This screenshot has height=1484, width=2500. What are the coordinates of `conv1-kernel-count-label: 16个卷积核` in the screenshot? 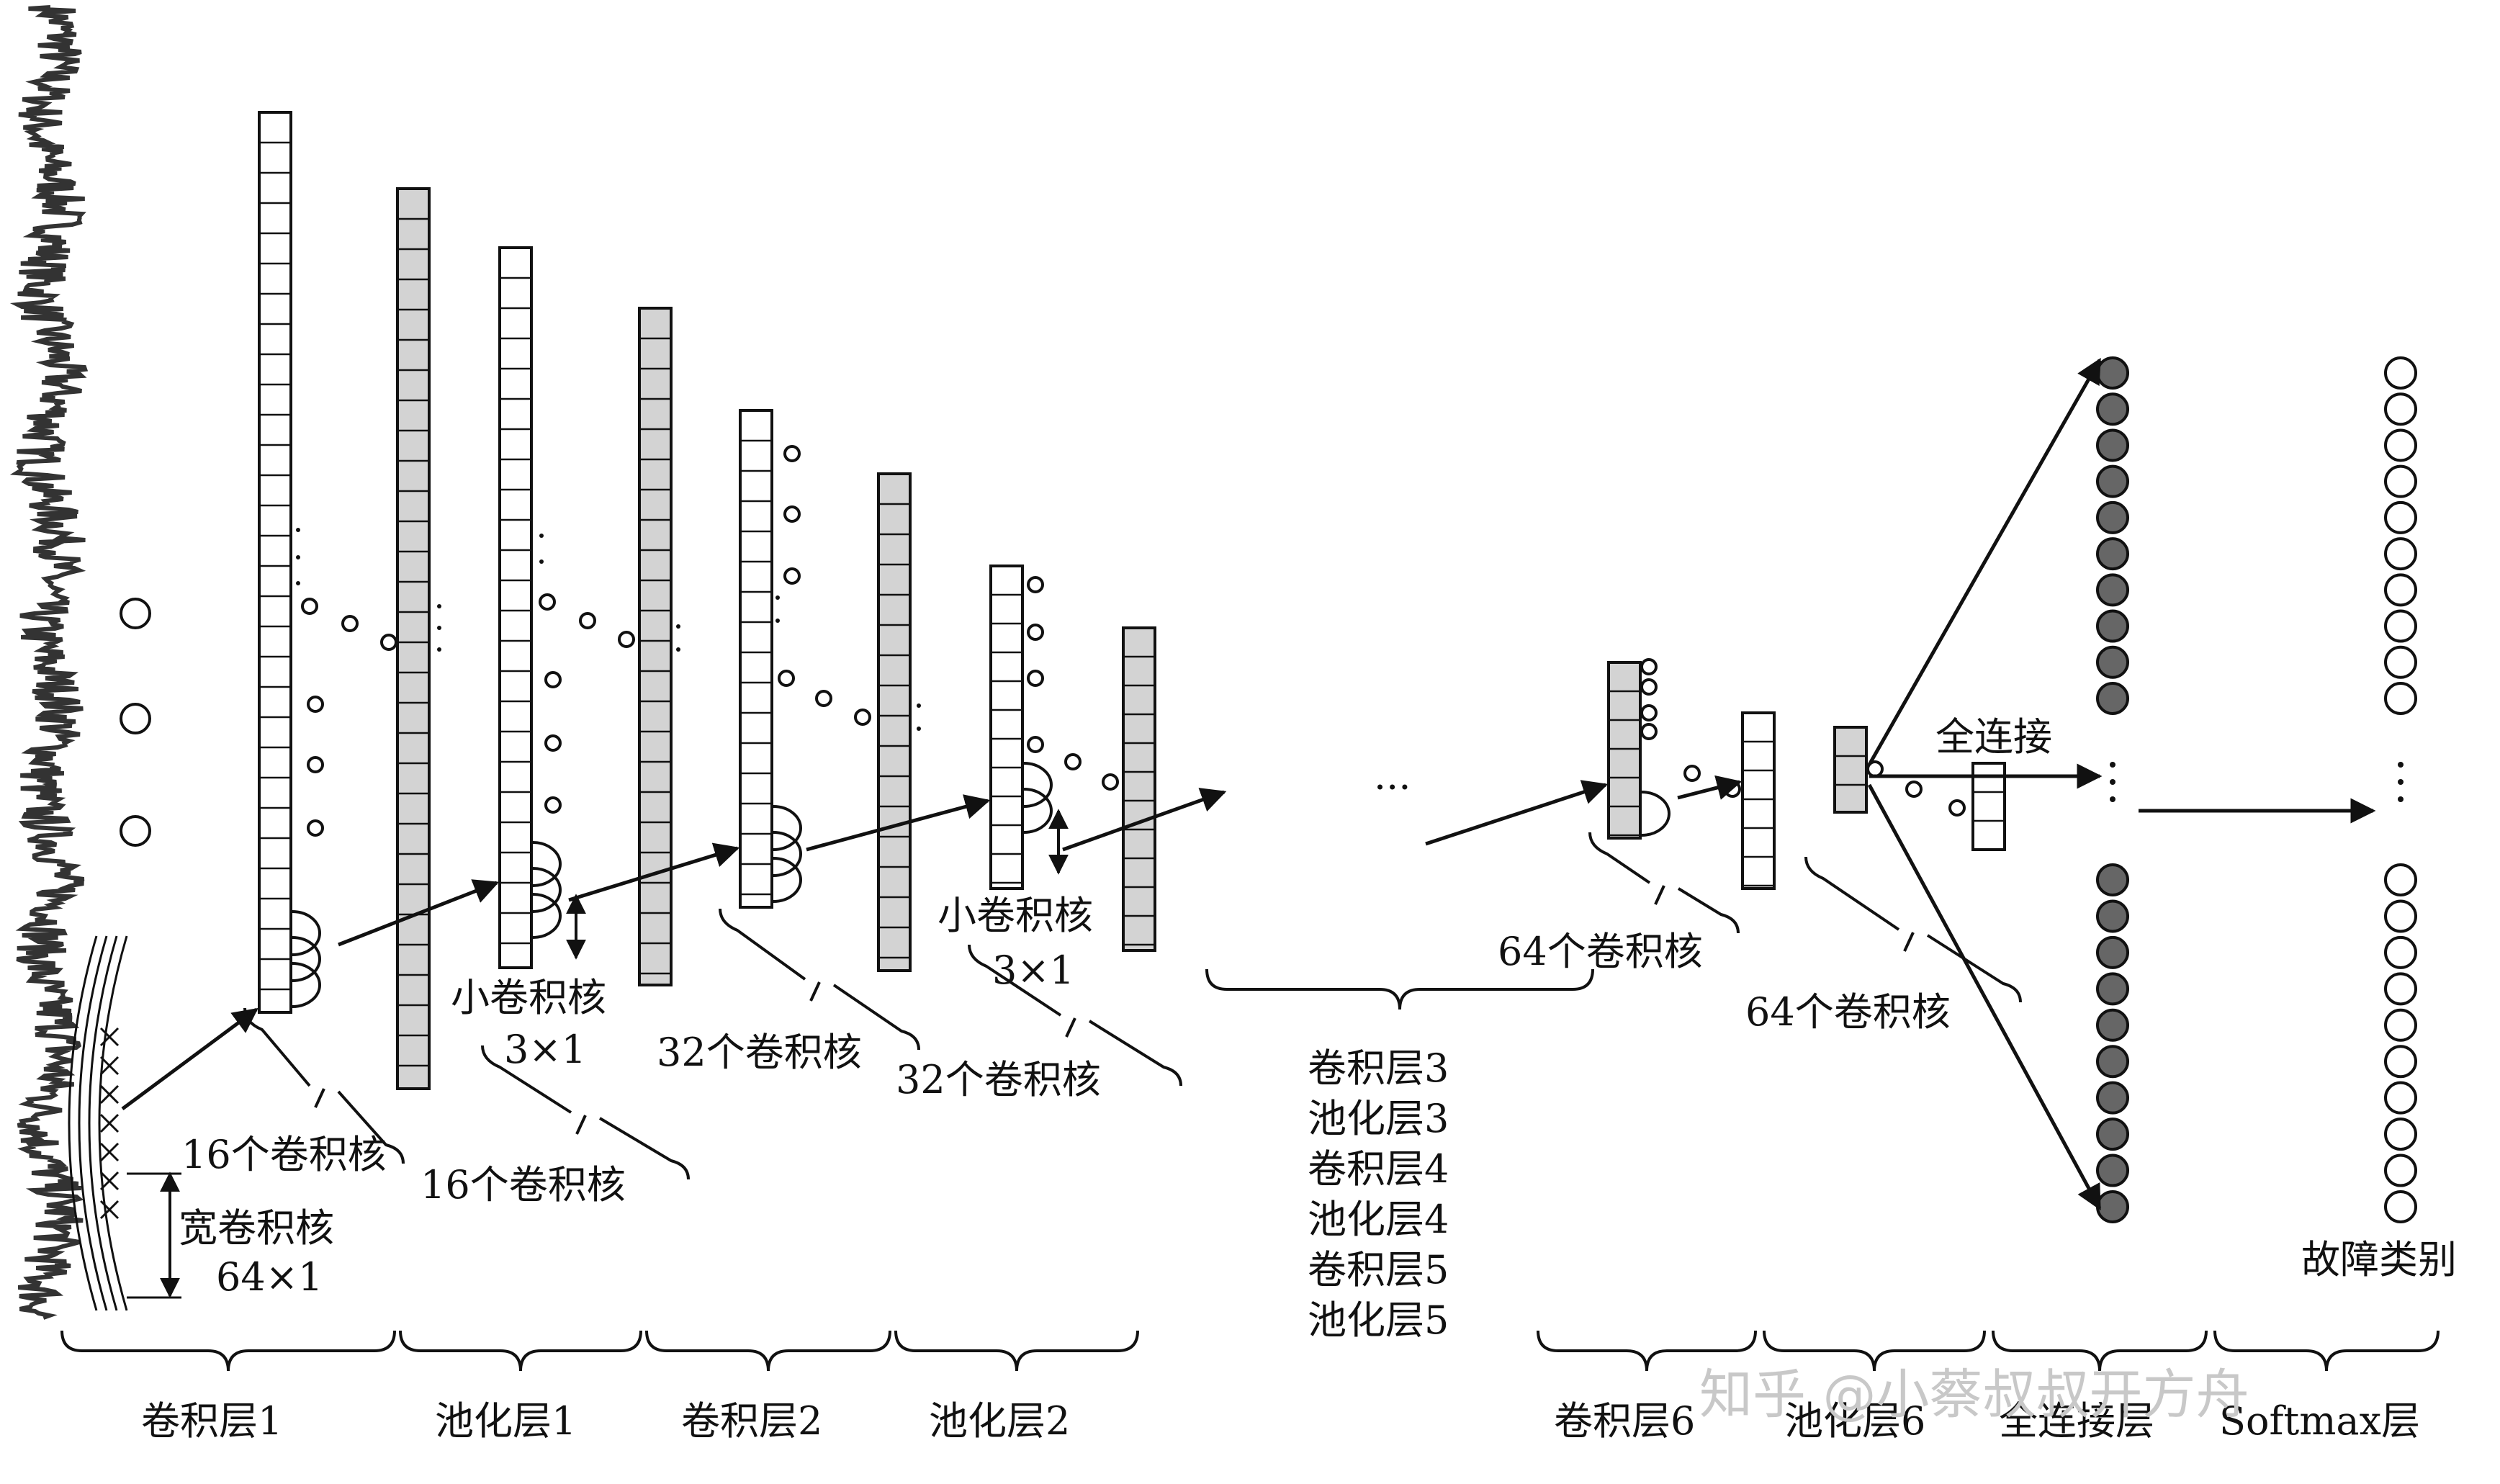 It's located at (284, 1154).